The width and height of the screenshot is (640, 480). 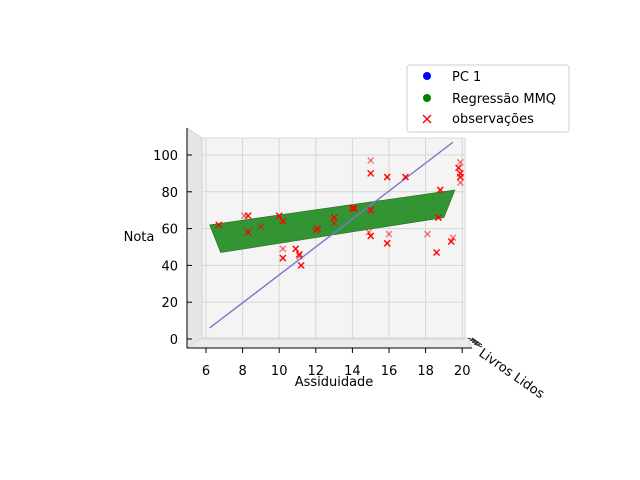 I want to click on y-axis-line, so click(x=477, y=341).